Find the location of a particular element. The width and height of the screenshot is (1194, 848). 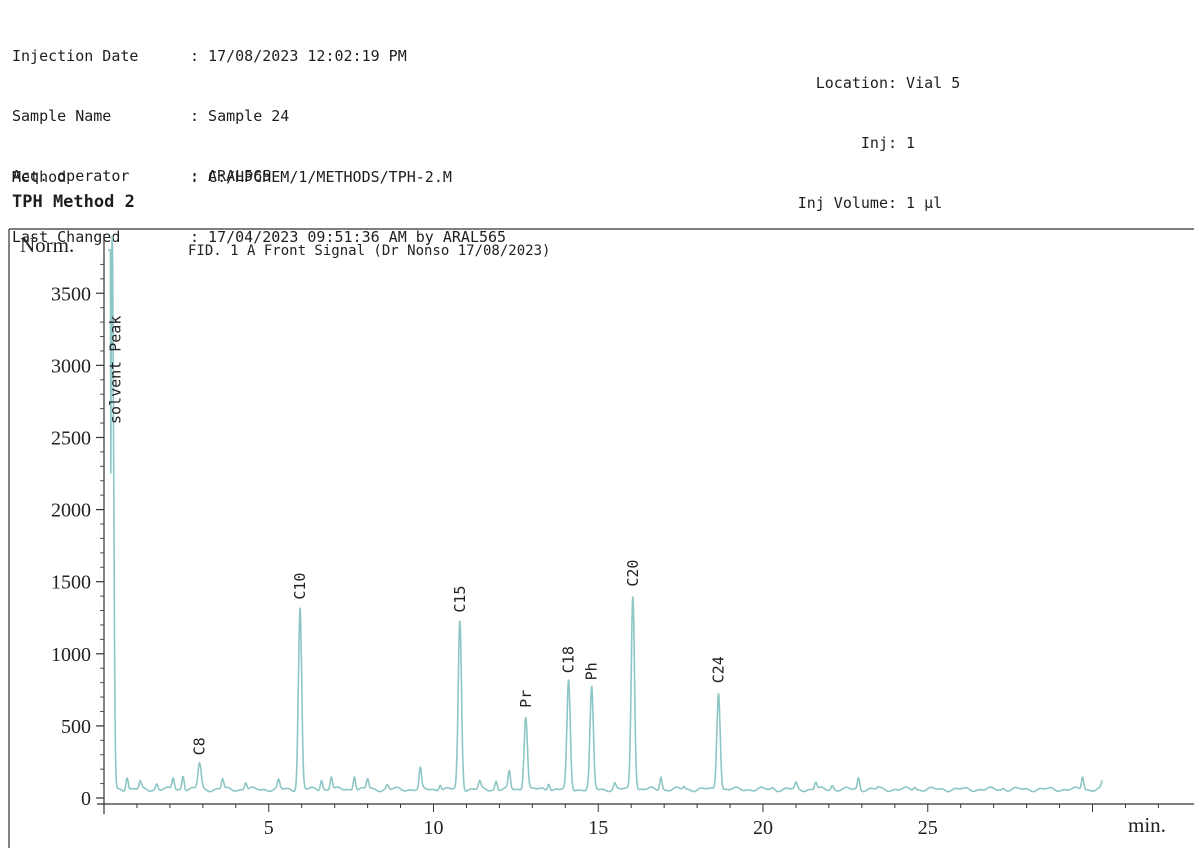

method-row: Method : C:/HPCHEM/1/METHODS/TPH-2.M is located at coordinates (259, 177).